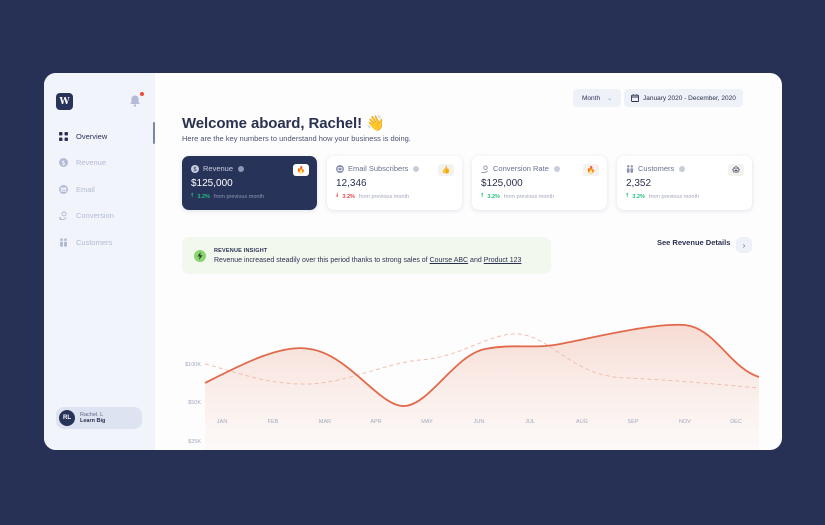  Describe the element at coordinates (63, 136) in the screenshot. I see `grid-icon` at that location.